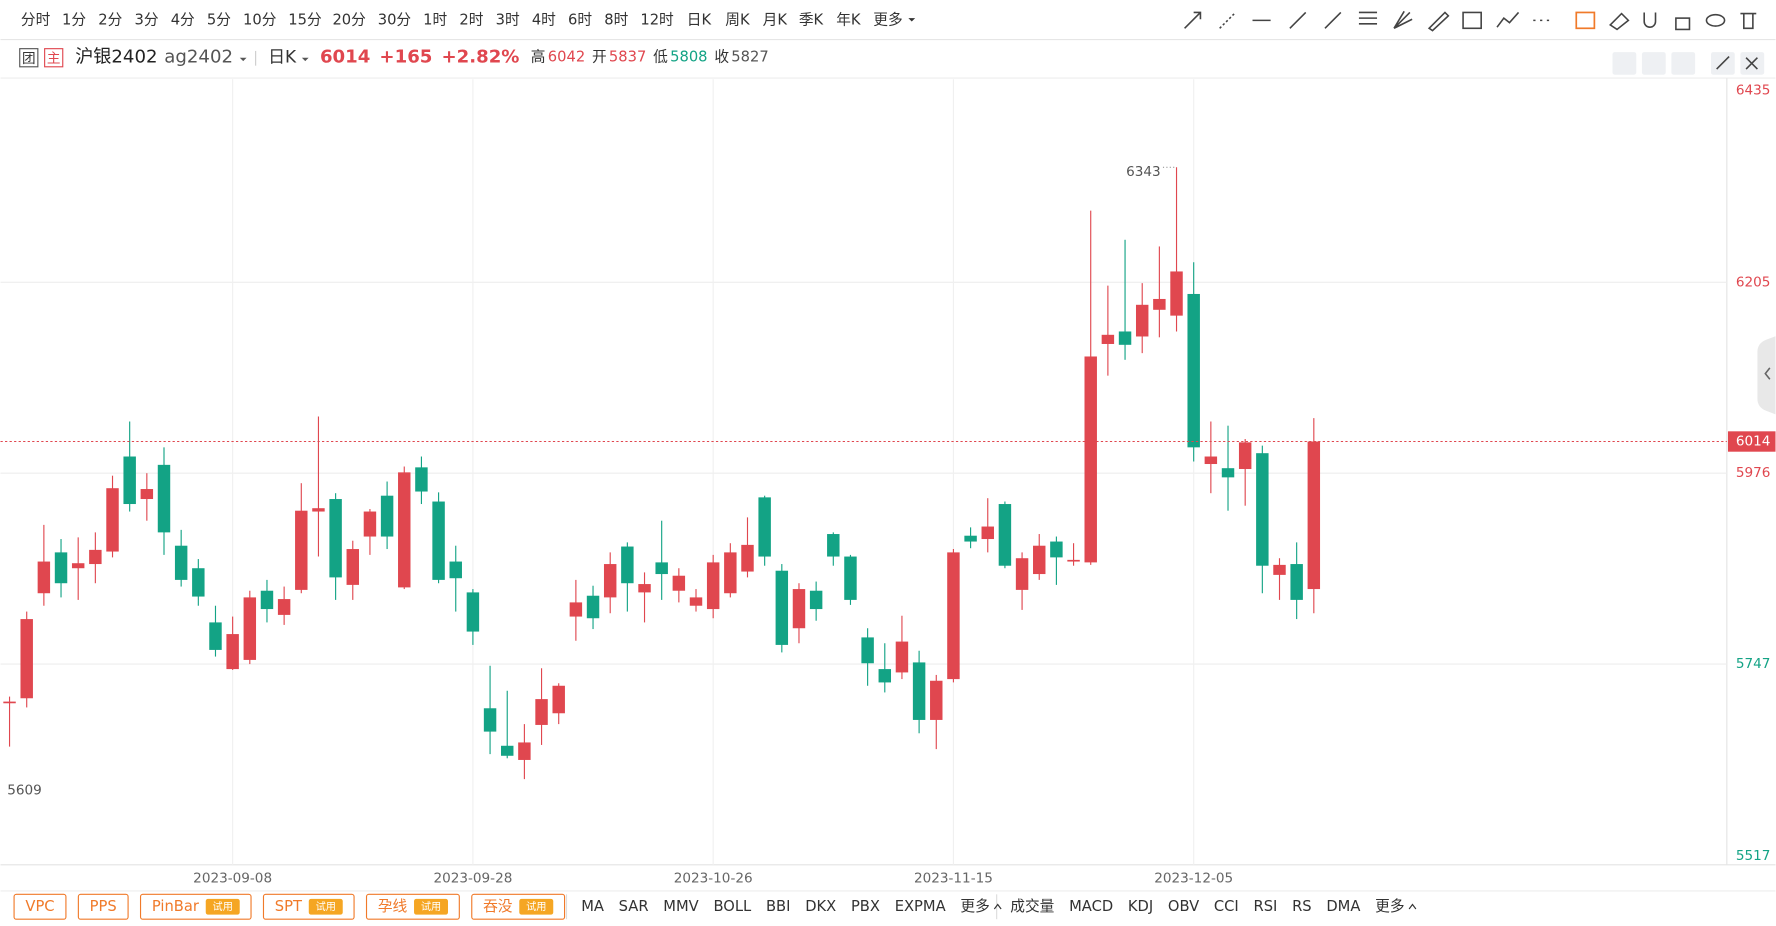  What do you see at coordinates (616, 19) in the screenshot?
I see `period-tab: 8时` at bounding box center [616, 19].